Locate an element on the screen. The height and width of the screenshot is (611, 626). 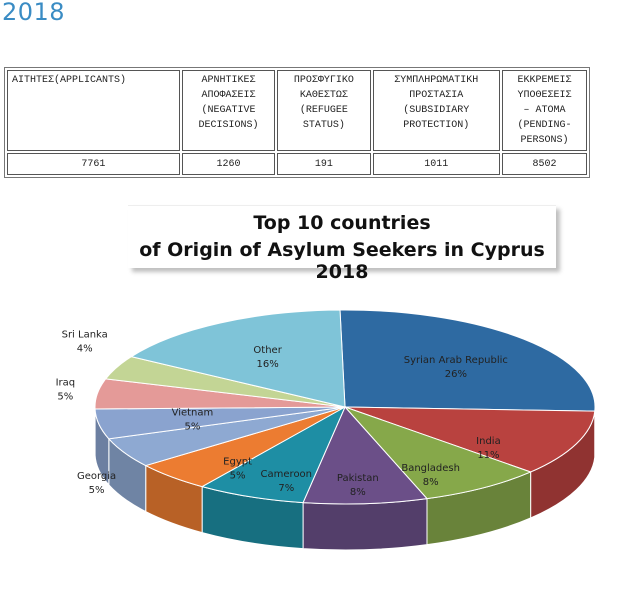
pie-slice-bangladesh is located at coordinates (438, 453).